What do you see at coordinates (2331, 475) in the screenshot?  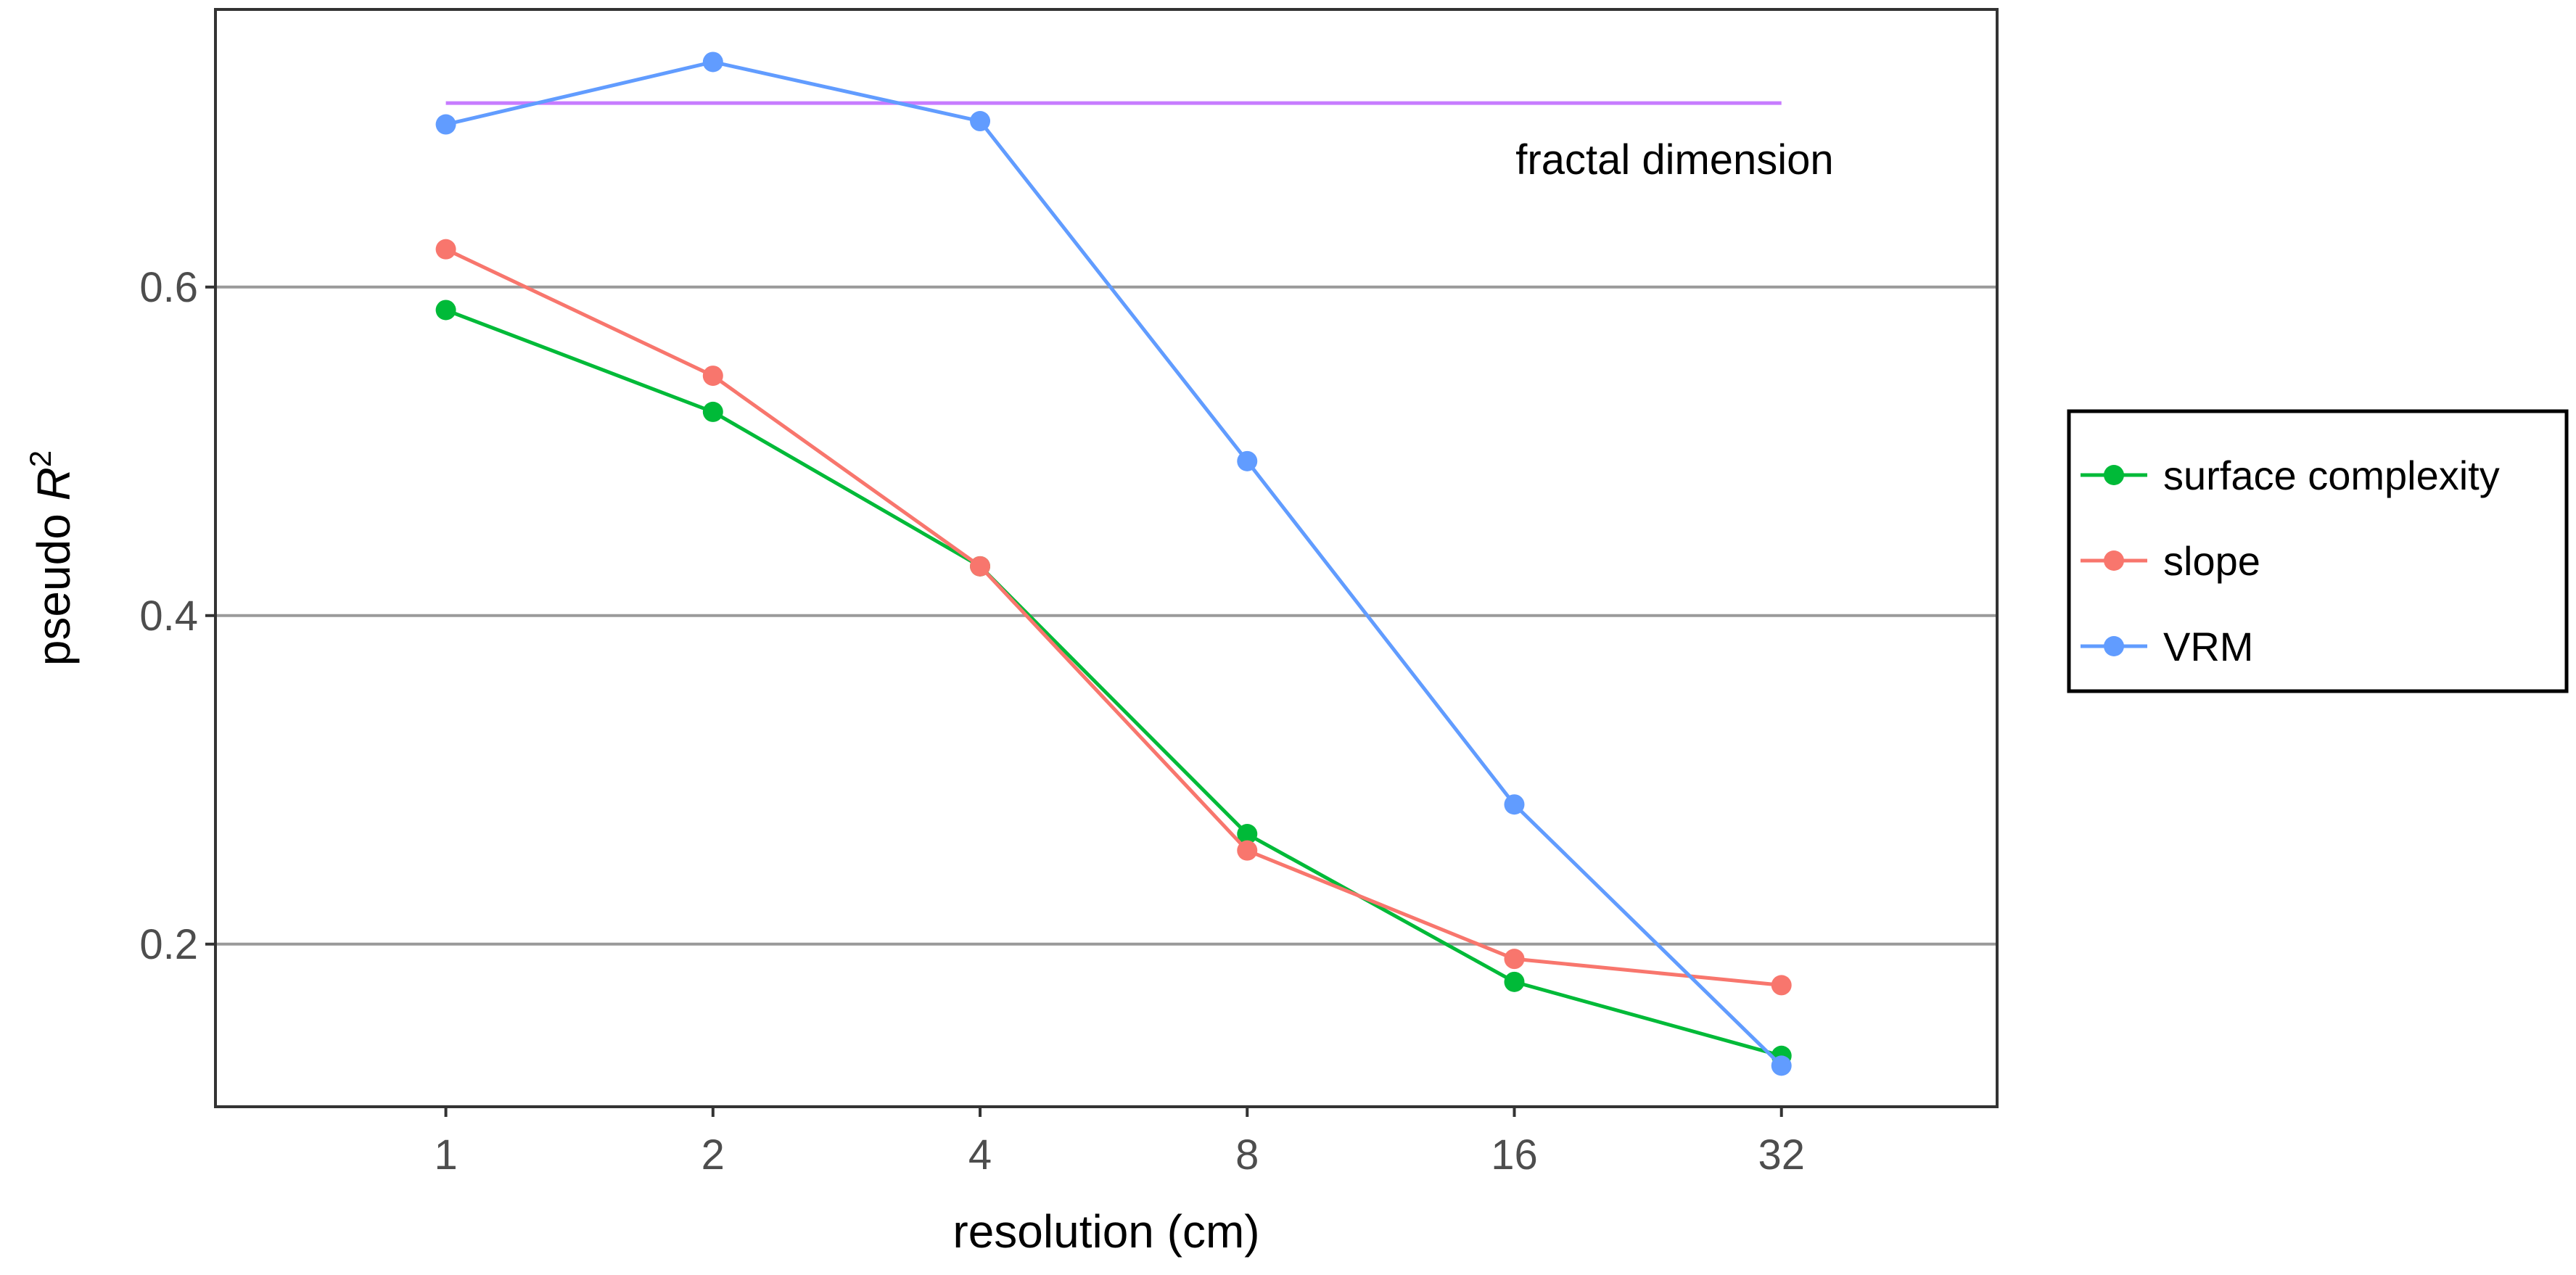 I see `legend-label-surface-complexity: surface complexity` at bounding box center [2331, 475].